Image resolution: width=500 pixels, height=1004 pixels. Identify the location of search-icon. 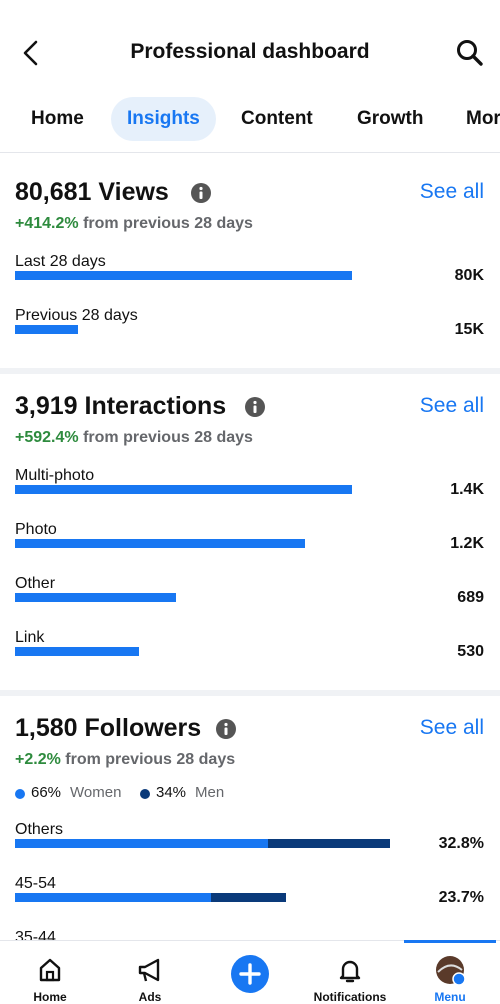
(470, 53).